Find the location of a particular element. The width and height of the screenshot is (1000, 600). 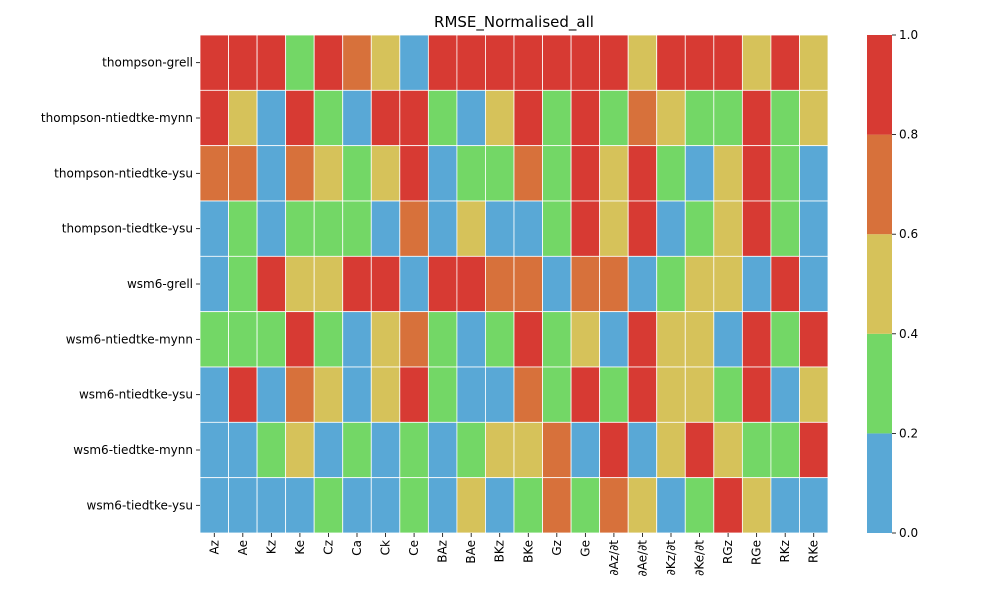

column-label: RGz is located at coordinates (728, 552).